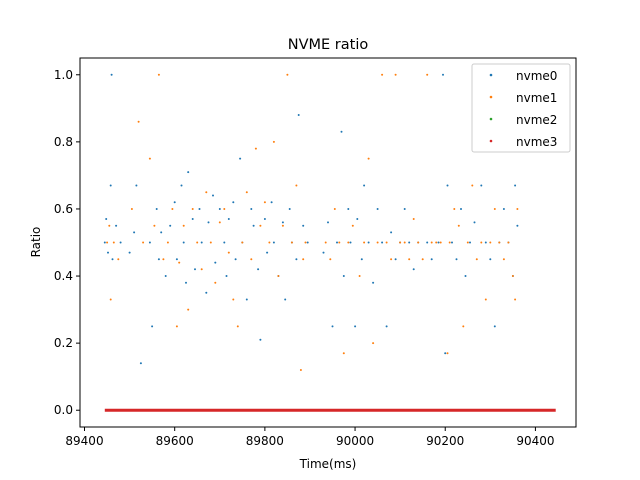 The width and height of the screenshot is (640, 480). Describe the element at coordinates (63, 276) in the screenshot. I see `y-tick-label: 0.4` at that location.